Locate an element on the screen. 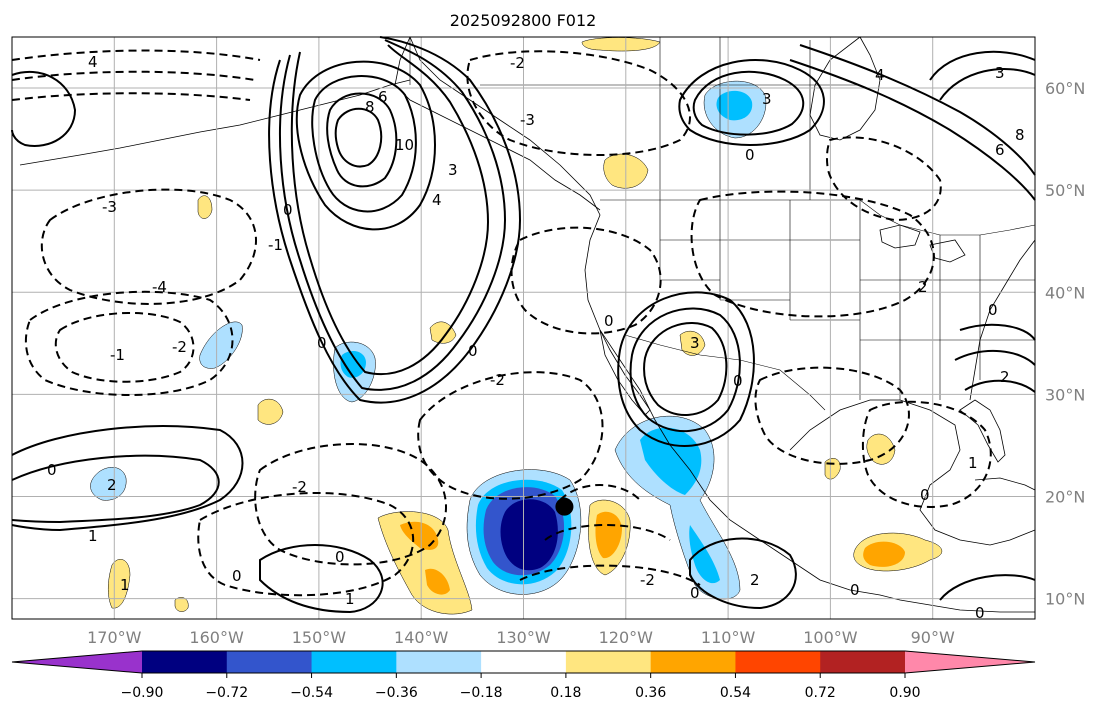 The image size is (1105, 712). hudson-bay is located at coordinates (845, 88).